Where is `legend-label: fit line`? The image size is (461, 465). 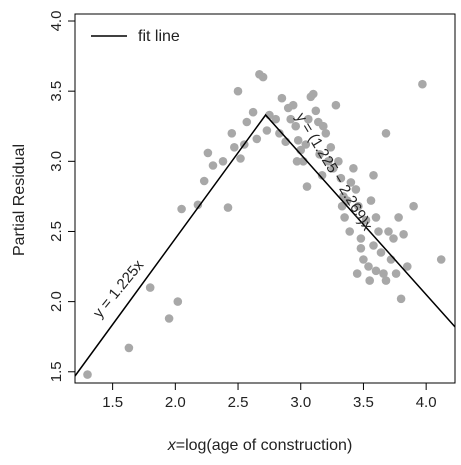
legend-label: fit line is located at coordinates (159, 36).